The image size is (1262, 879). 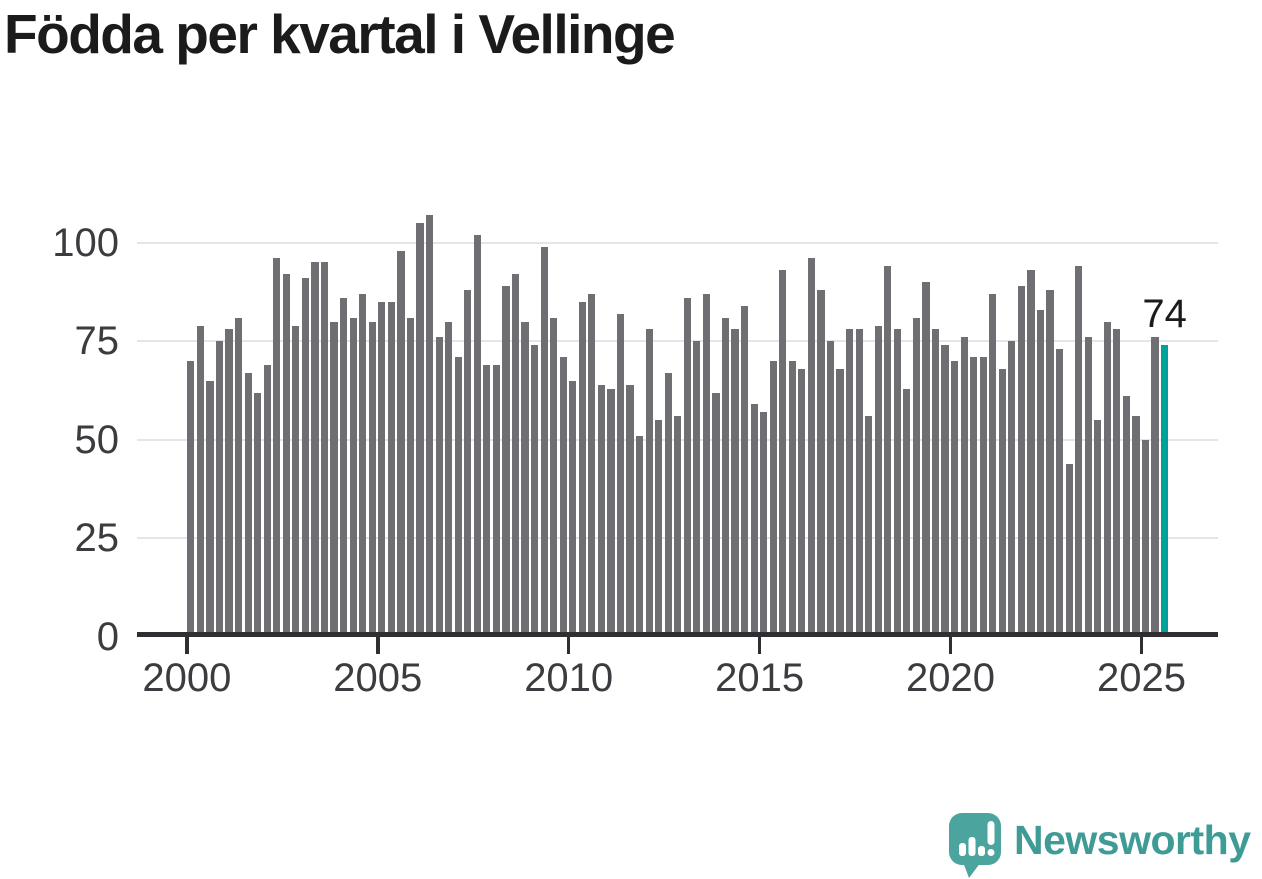 I want to click on y-axis-tick-label: 75, so click(x=97, y=341).